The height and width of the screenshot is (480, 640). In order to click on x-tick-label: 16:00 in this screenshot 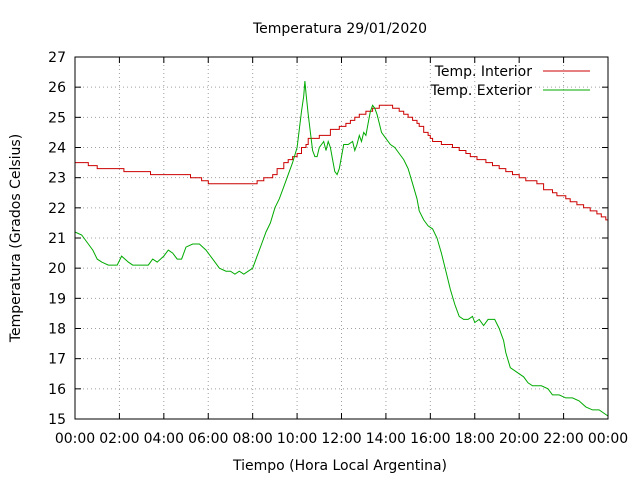, I will do `click(430, 439)`.